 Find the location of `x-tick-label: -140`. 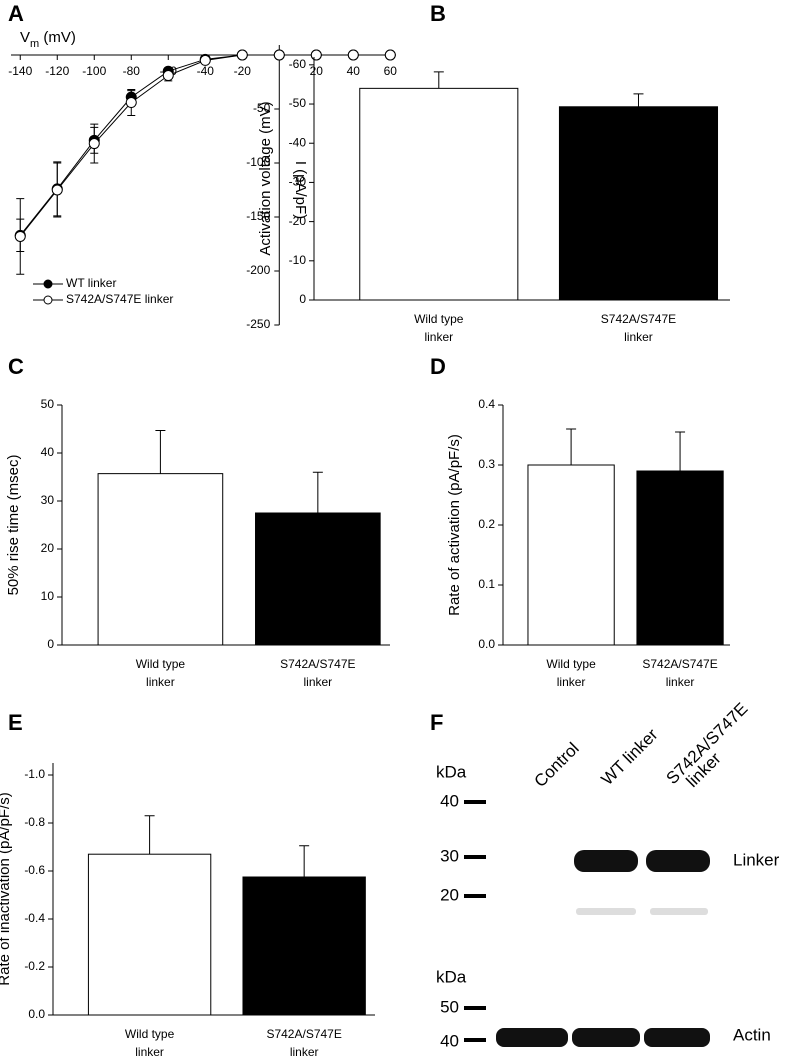

x-tick-label: -140 is located at coordinates (20, 71).